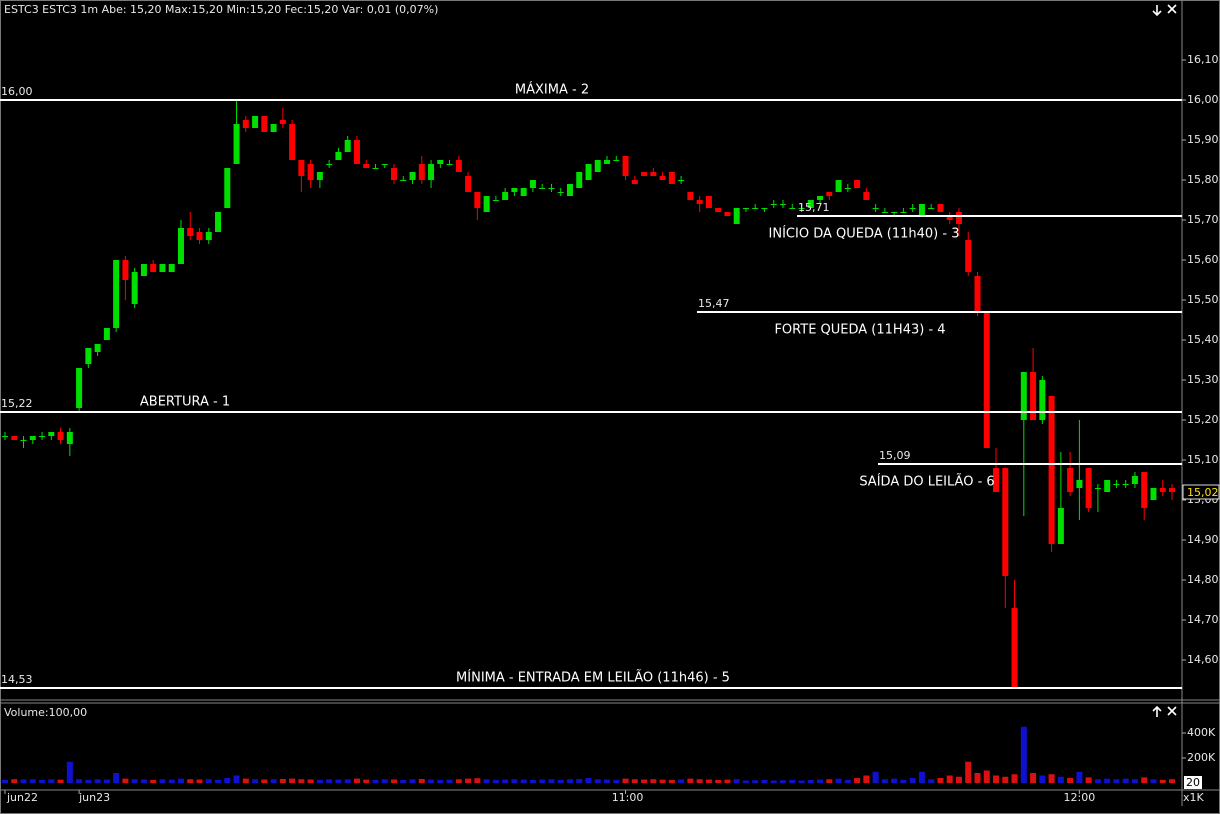 Image resolution: width=1220 pixels, height=814 pixels. What do you see at coordinates (1203, 299) in the screenshot?
I see `y-tick-label: 15,50` at bounding box center [1203, 299].